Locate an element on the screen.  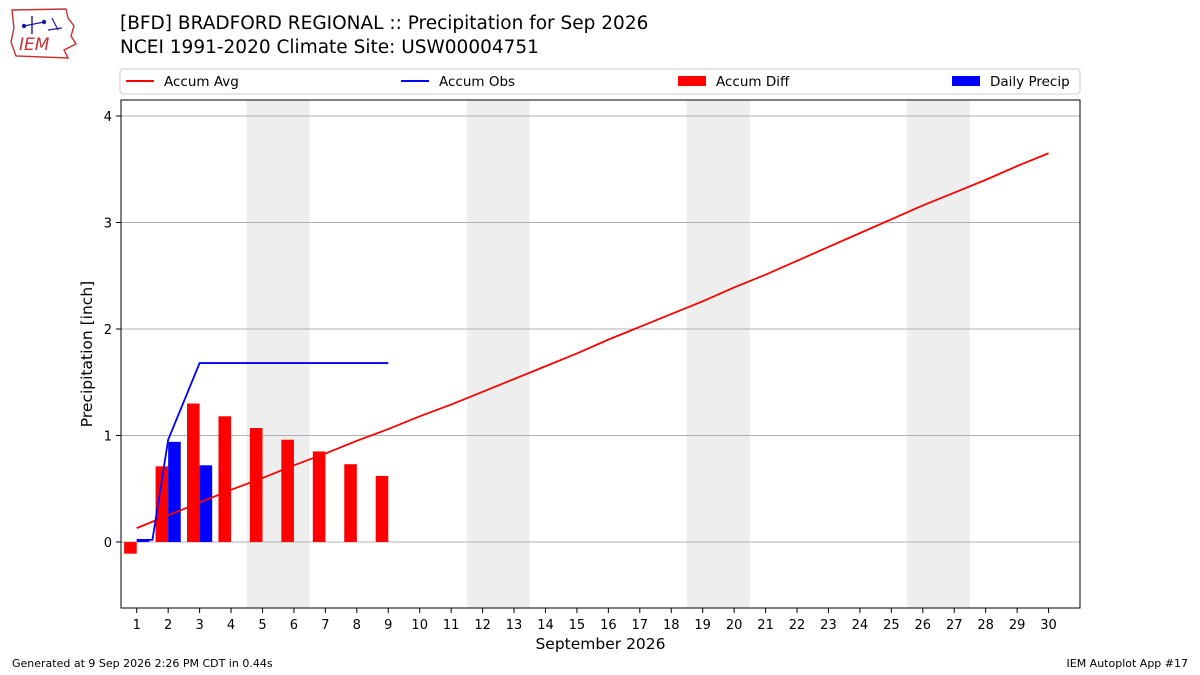
x-tick-label: 13 is located at coordinates (514, 625).